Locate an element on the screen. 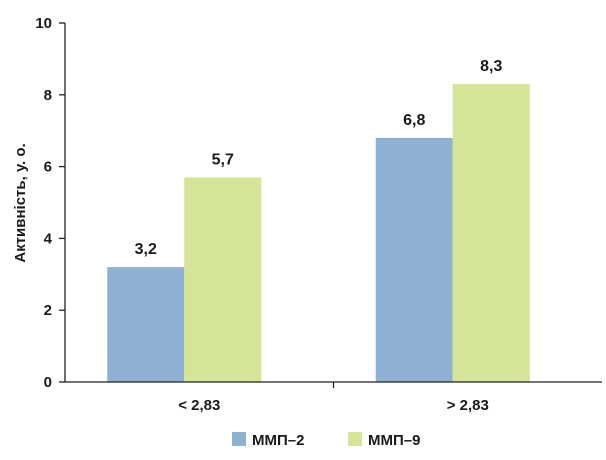 The image size is (606, 460). y-tick-label: 2 is located at coordinates (48, 310).